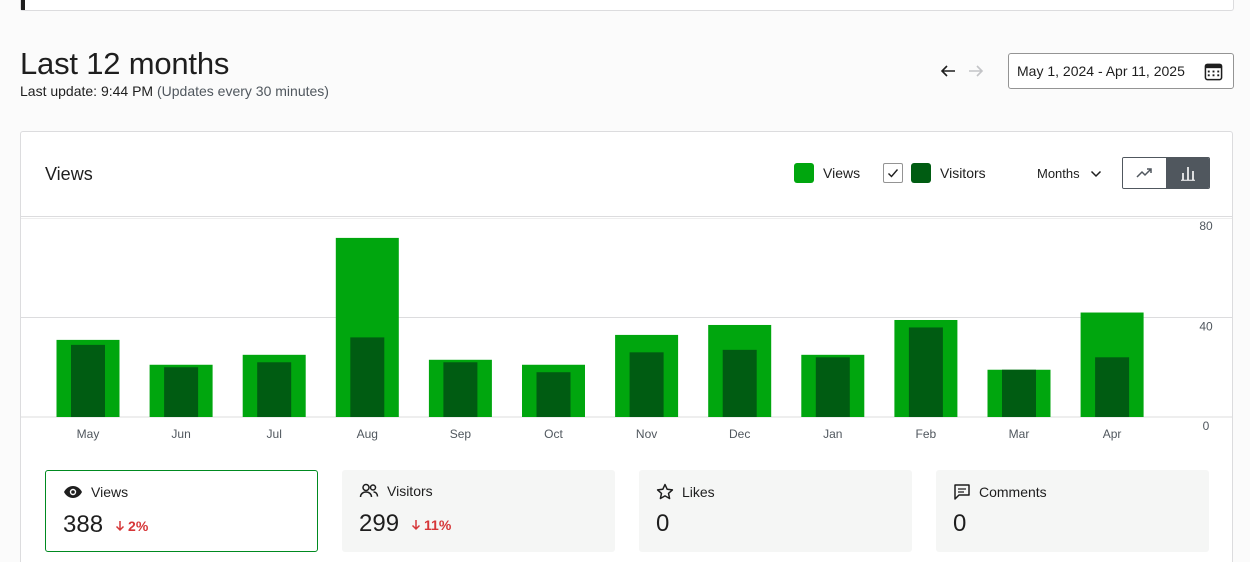  What do you see at coordinates (180, 434) in the screenshot?
I see `x-tick-label-jun: Jun` at bounding box center [180, 434].